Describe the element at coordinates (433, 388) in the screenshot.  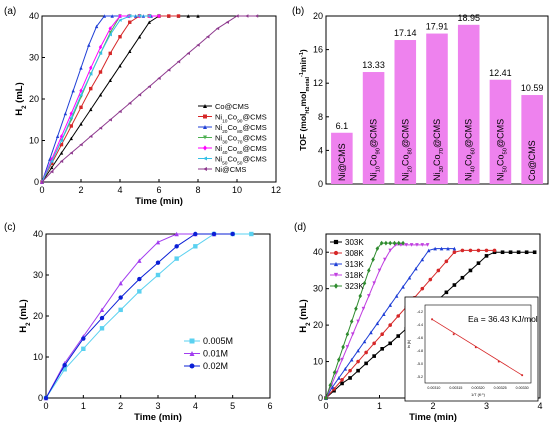
I see `inset-x-tick-label: 0.00310` at that location.